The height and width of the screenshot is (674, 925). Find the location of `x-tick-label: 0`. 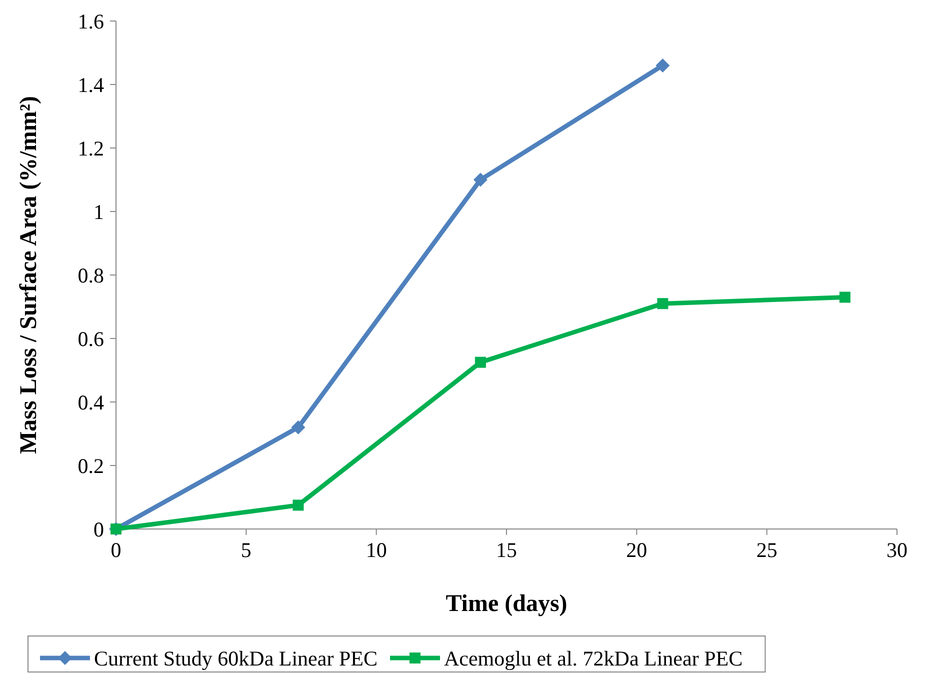

x-tick-label: 0 is located at coordinates (116, 550).